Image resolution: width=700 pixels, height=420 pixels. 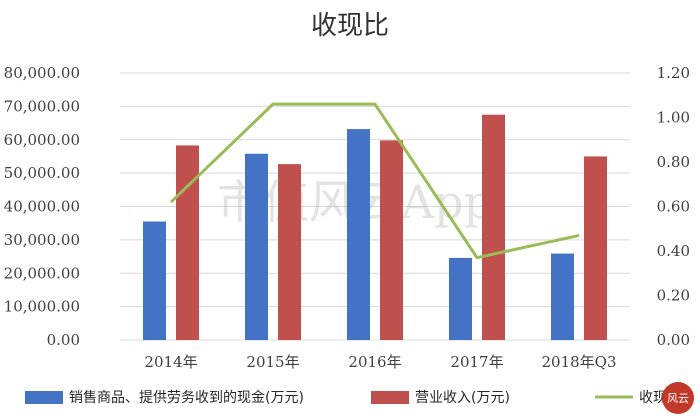 What do you see at coordinates (653, 398) in the screenshot?
I see `legend-label: 收现` at bounding box center [653, 398].